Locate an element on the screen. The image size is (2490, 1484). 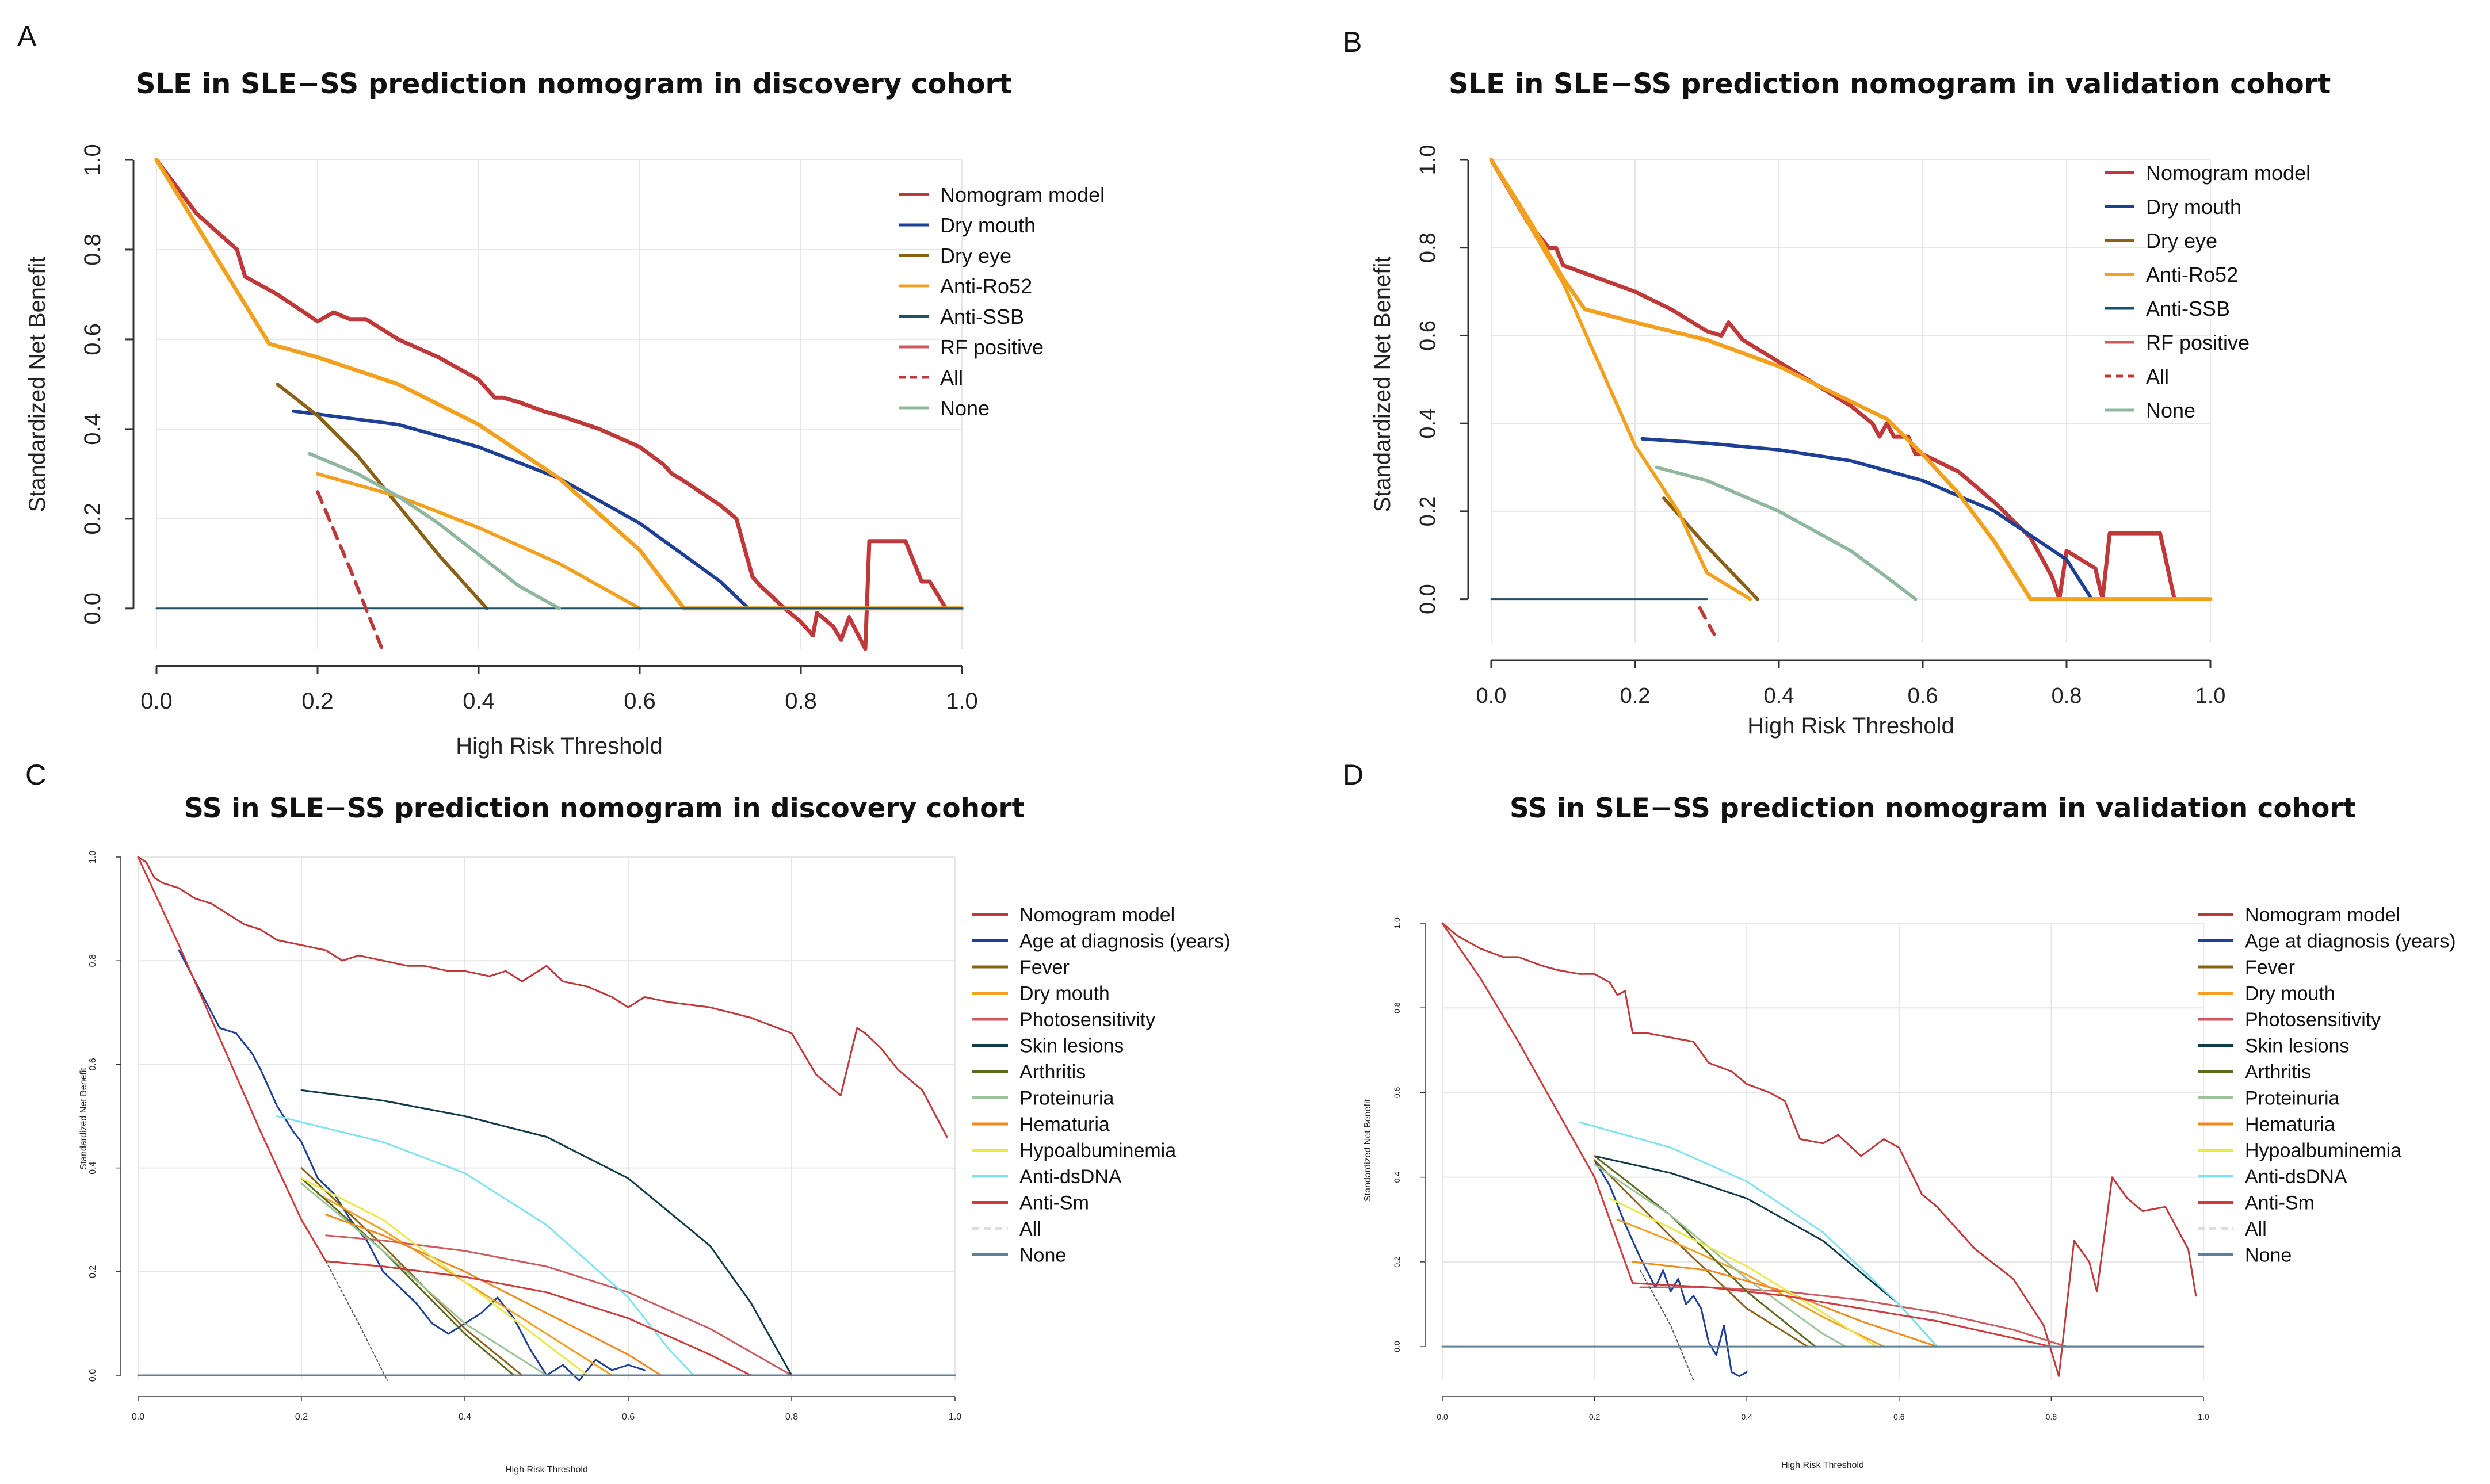
panel-letter-c: C is located at coordinates (36, 775).